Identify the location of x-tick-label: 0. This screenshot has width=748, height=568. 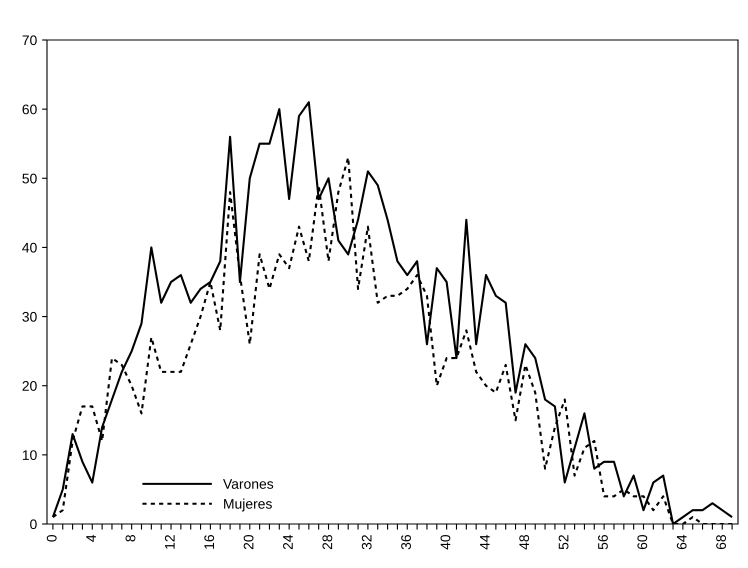
(51, 538).